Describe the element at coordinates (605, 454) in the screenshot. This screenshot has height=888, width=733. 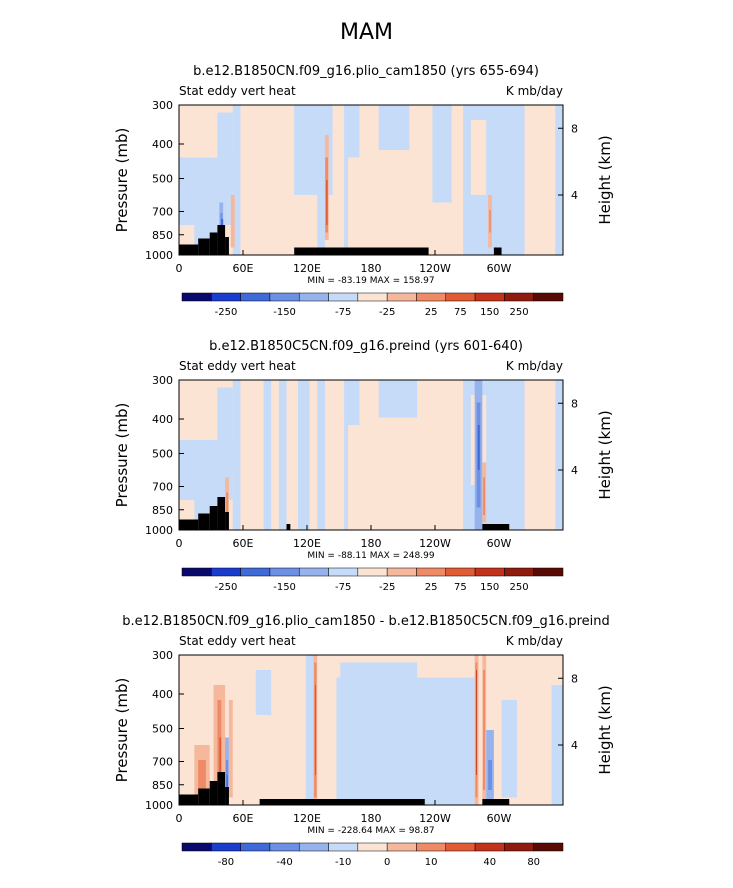
I see `y2-axis-title: Height (km)` at that location.